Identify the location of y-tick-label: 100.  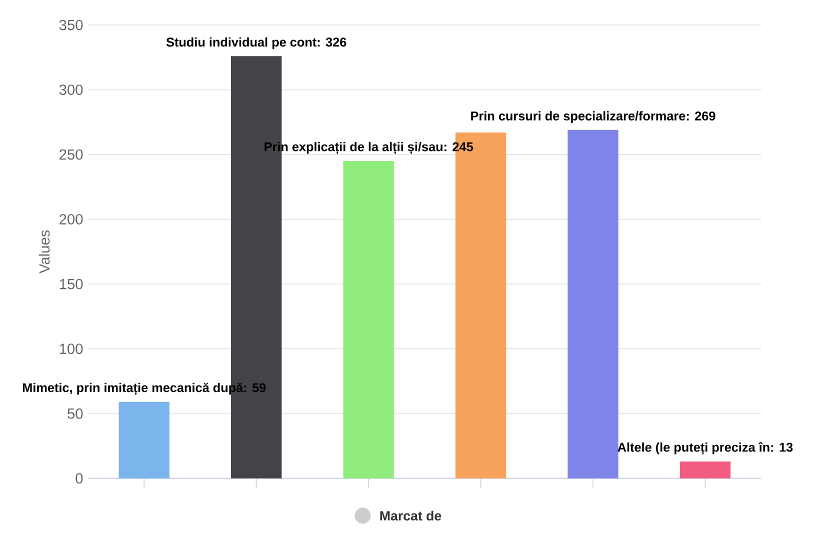
(71, 349).